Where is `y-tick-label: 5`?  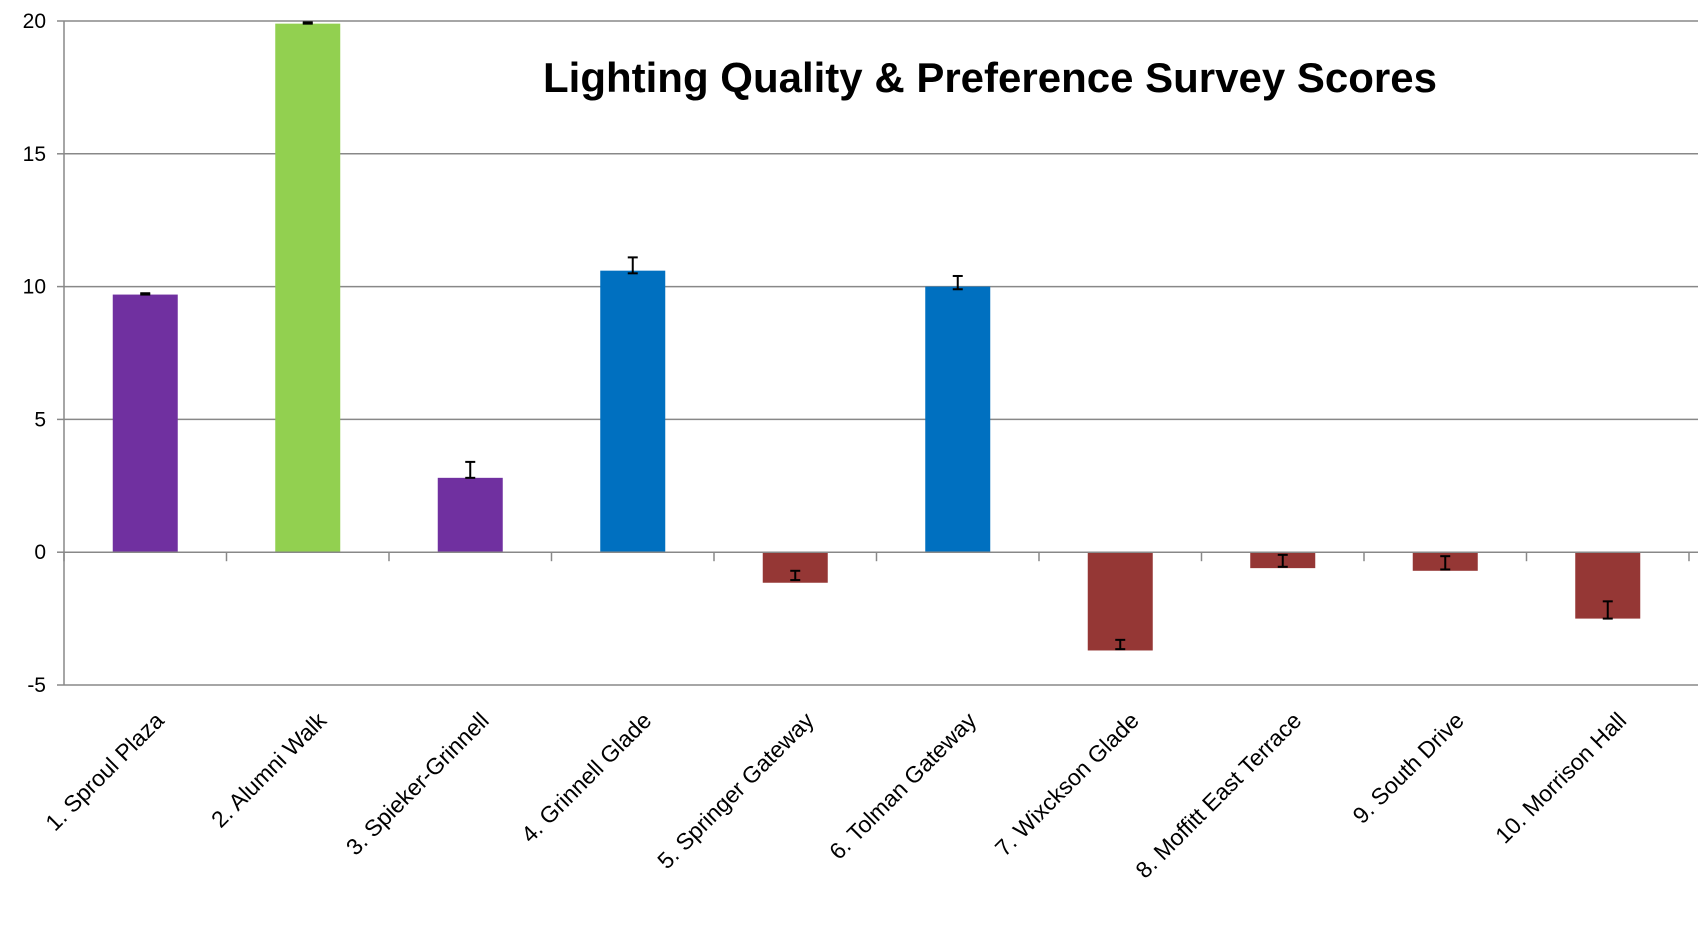
y-tick-label: 5 is located at coordinates (40, 419).